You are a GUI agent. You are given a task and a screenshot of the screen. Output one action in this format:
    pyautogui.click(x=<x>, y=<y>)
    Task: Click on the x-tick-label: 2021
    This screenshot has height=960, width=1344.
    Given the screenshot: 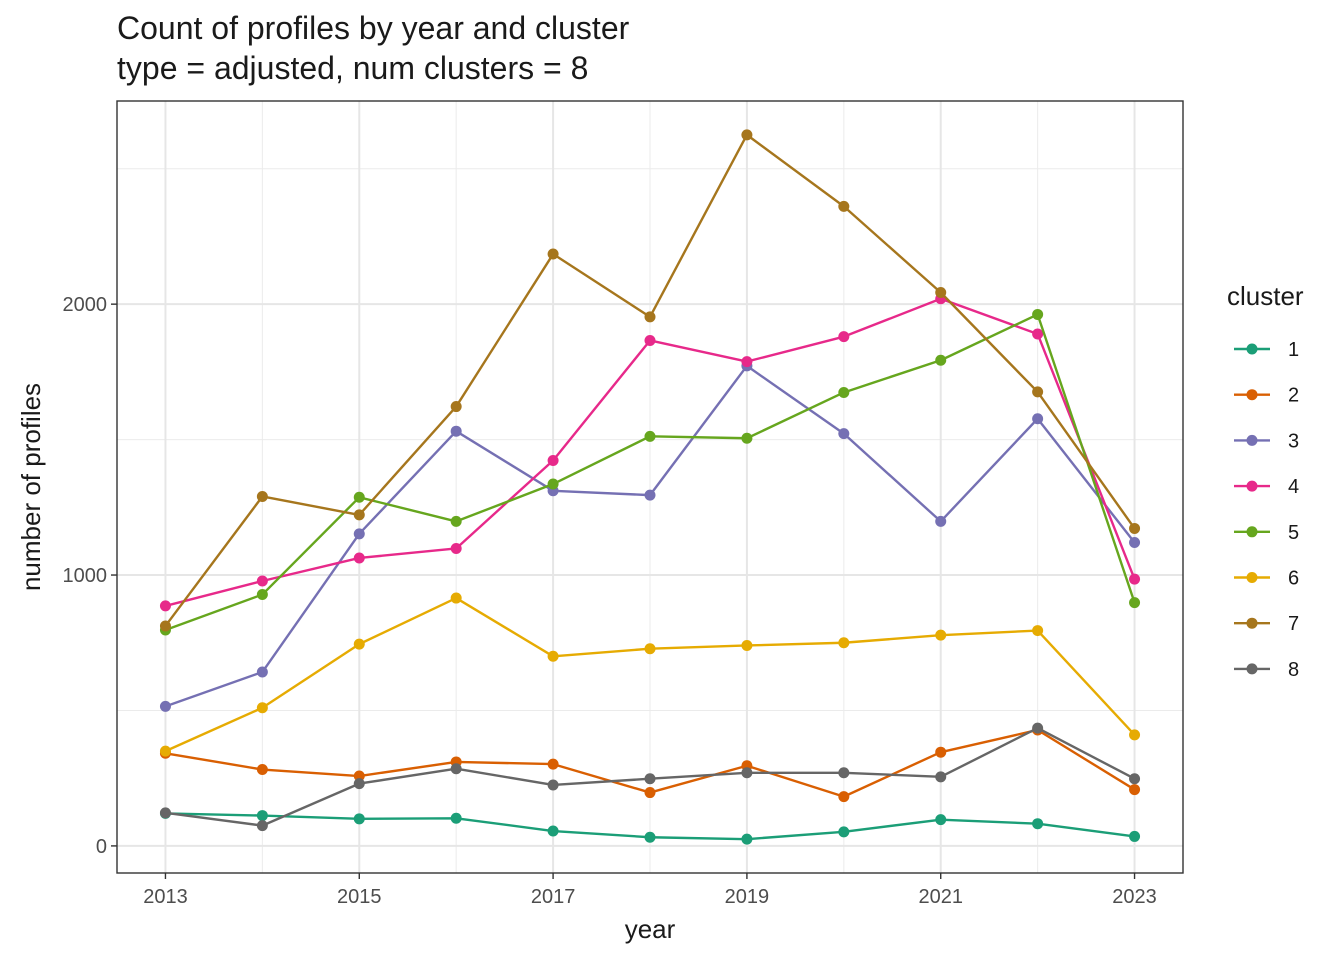 What is the action you would take?
    pyautogui.click(x=940, y=897)
    